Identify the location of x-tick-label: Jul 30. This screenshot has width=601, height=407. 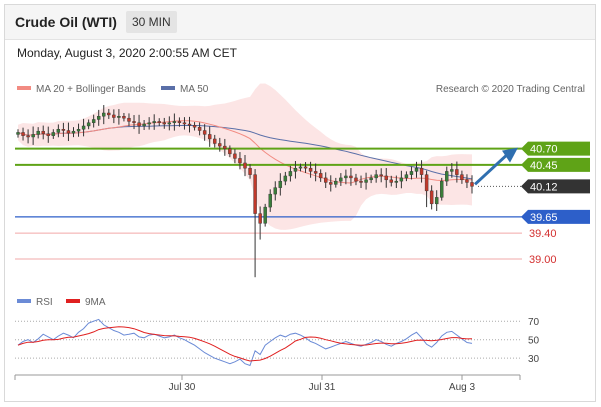
(182, 387).